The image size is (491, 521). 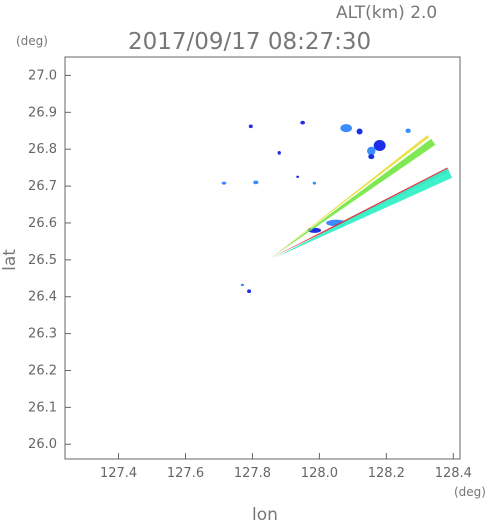 What do you see at coordinates (252, 473) in the screenshot?
I see `x-tick-label: 127.8` at bounding box center [252, 473].